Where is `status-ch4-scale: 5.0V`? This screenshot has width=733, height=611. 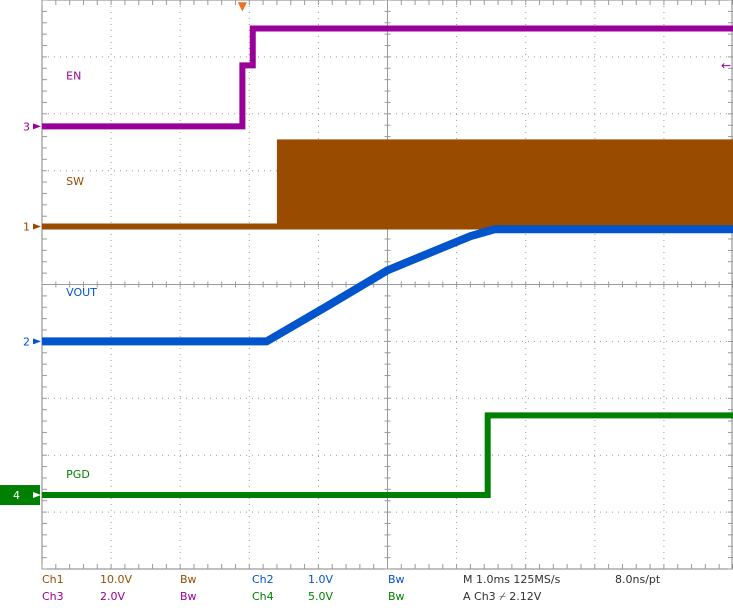
status-ch4-scale: 5.0V is located at coordinates (320, 596).